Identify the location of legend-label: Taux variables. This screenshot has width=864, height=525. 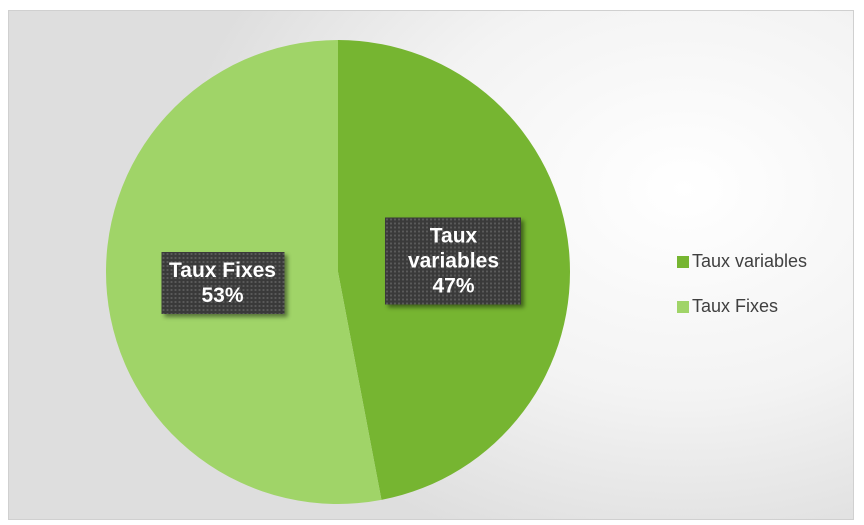
(750, 261).